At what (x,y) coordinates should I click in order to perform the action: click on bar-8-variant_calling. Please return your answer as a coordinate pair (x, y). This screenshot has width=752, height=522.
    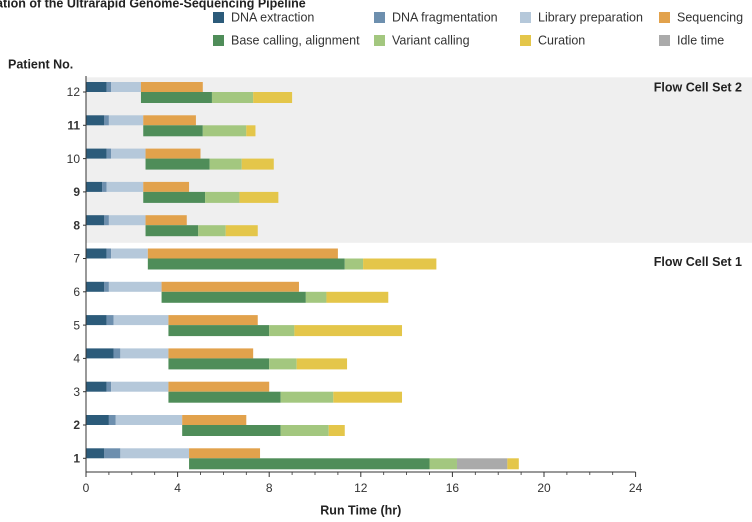
    Looking at the image, I should click on (212, 231).